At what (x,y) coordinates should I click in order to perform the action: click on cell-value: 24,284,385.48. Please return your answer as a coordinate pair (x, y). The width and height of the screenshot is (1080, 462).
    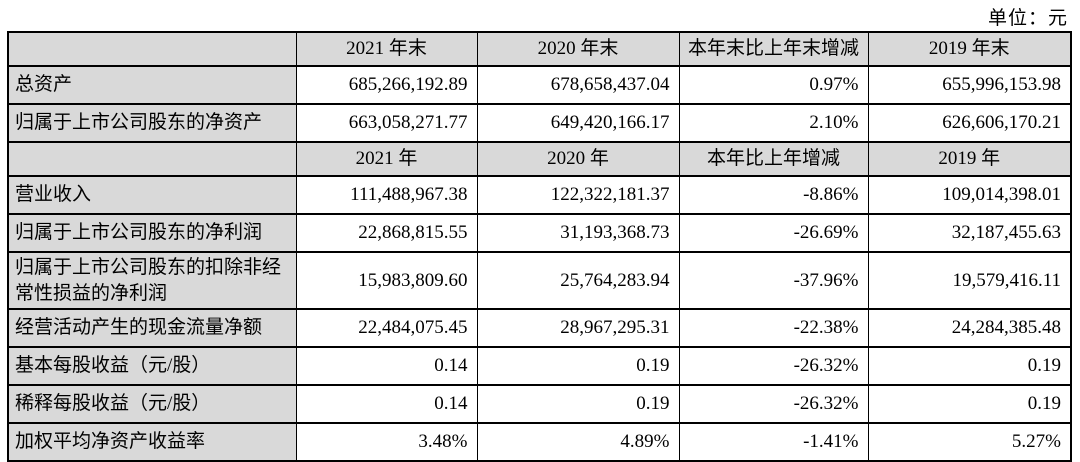
    Looking at the image, I should click on (969, 328).